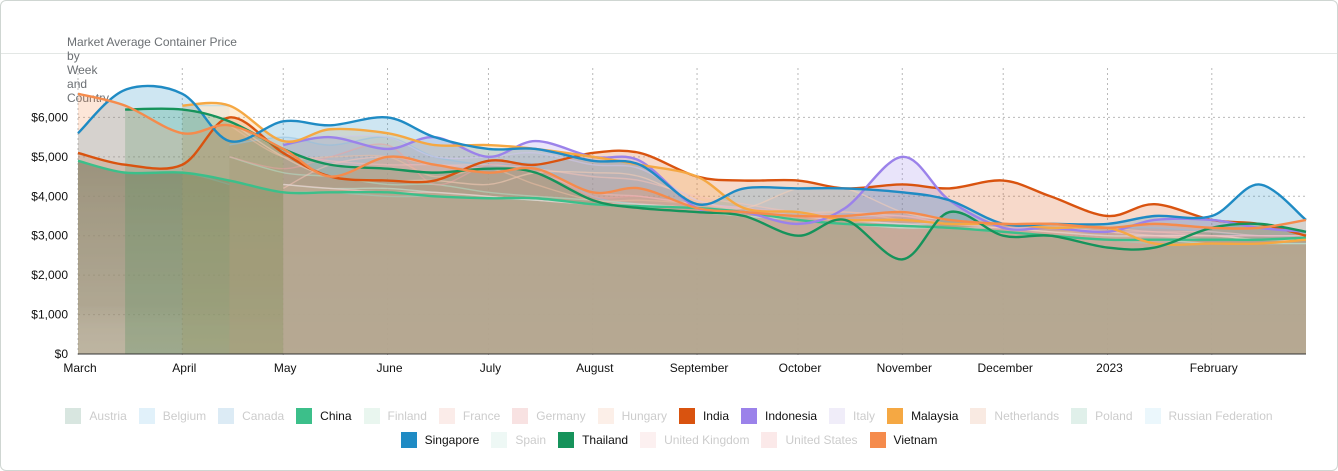 The image size is (1338, 471). I want to click on area-austria, so click(177, 262).